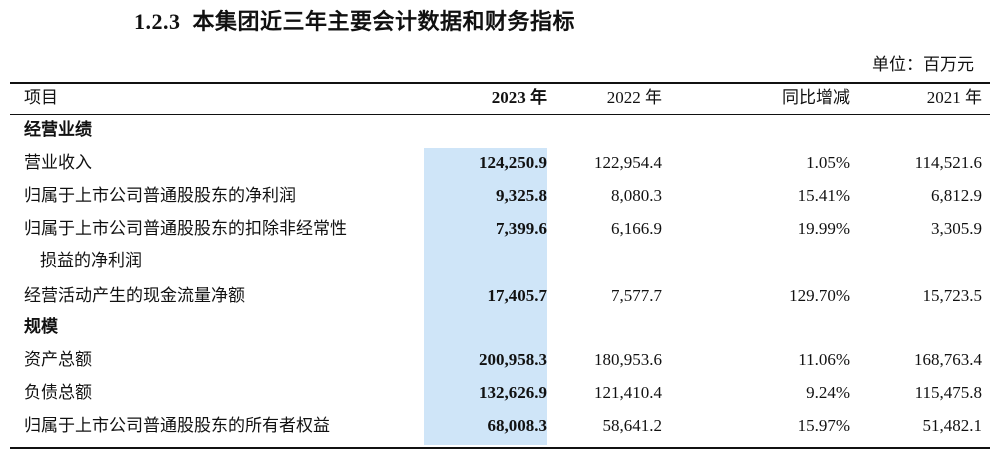 The width and height of the screenshot is (1000, 461). I want to click on cell-2022: 7,577.7, so click(636, 295).